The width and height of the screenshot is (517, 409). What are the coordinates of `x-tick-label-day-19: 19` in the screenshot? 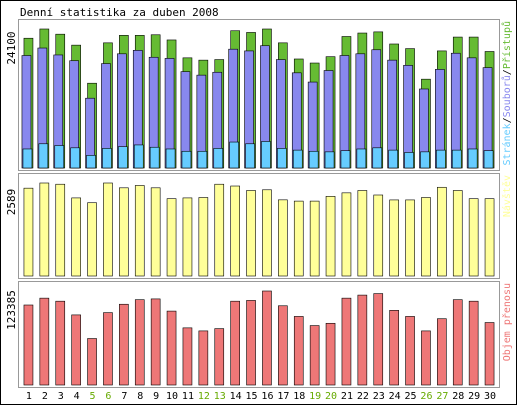 It's located at (315, 396).